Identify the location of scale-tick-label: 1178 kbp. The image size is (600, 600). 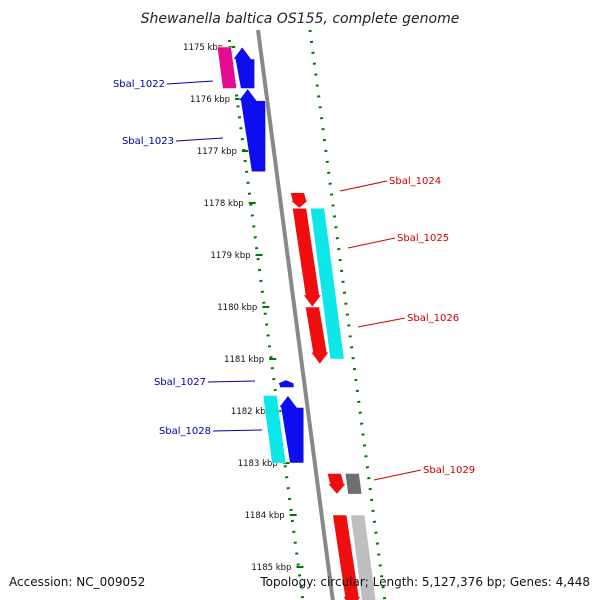
(224, 204).